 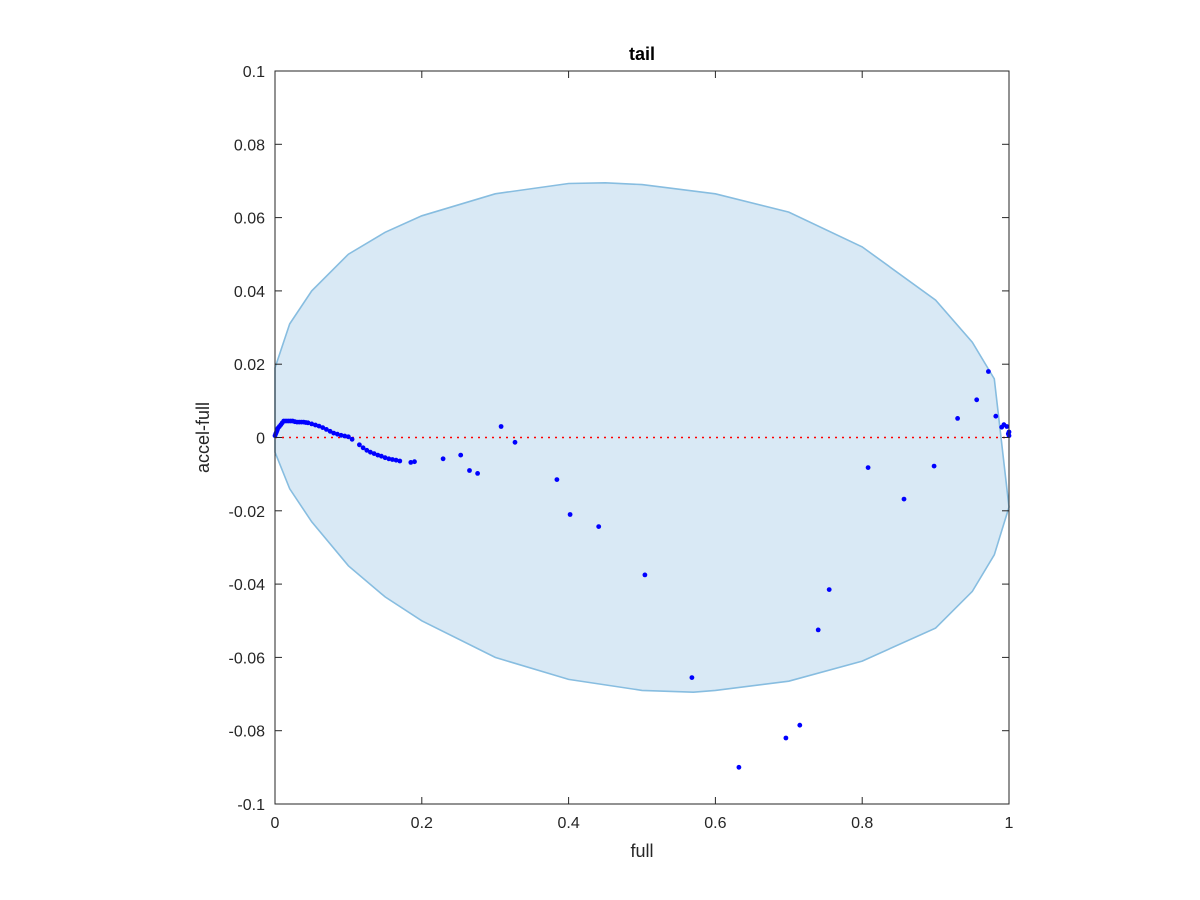 I want to click on x-axis-label: full, so click(x=641, y=851).